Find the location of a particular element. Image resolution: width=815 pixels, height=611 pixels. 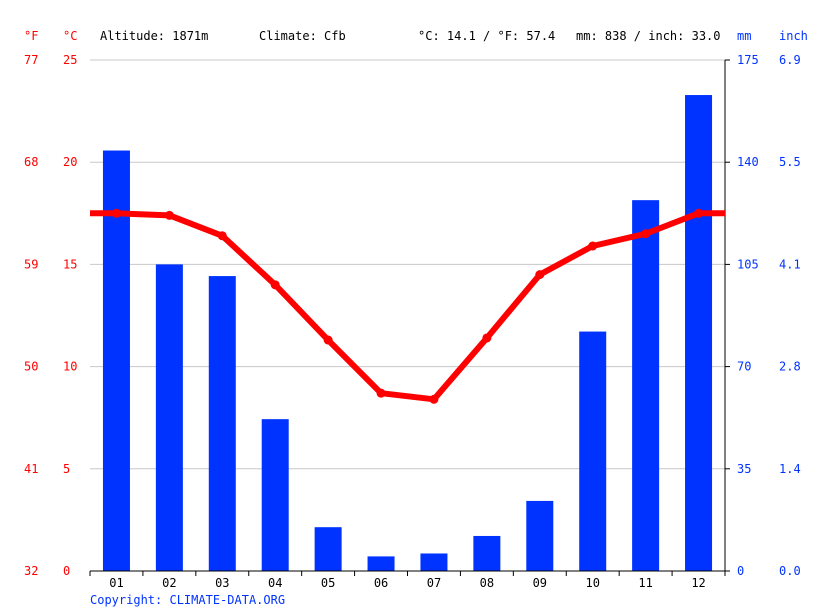

climate-label: Climate: Cfb is located at coordinates (302, 36).